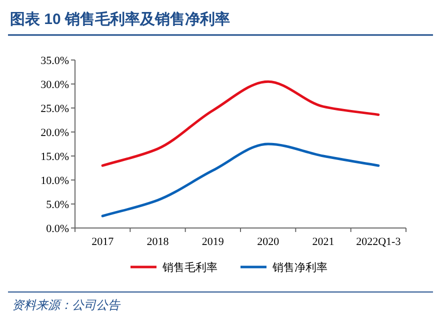  What do you see at coordinates (57, 229) in the screenshot?
I see `ytick: 0.0%` at bounding box center [57, 229].